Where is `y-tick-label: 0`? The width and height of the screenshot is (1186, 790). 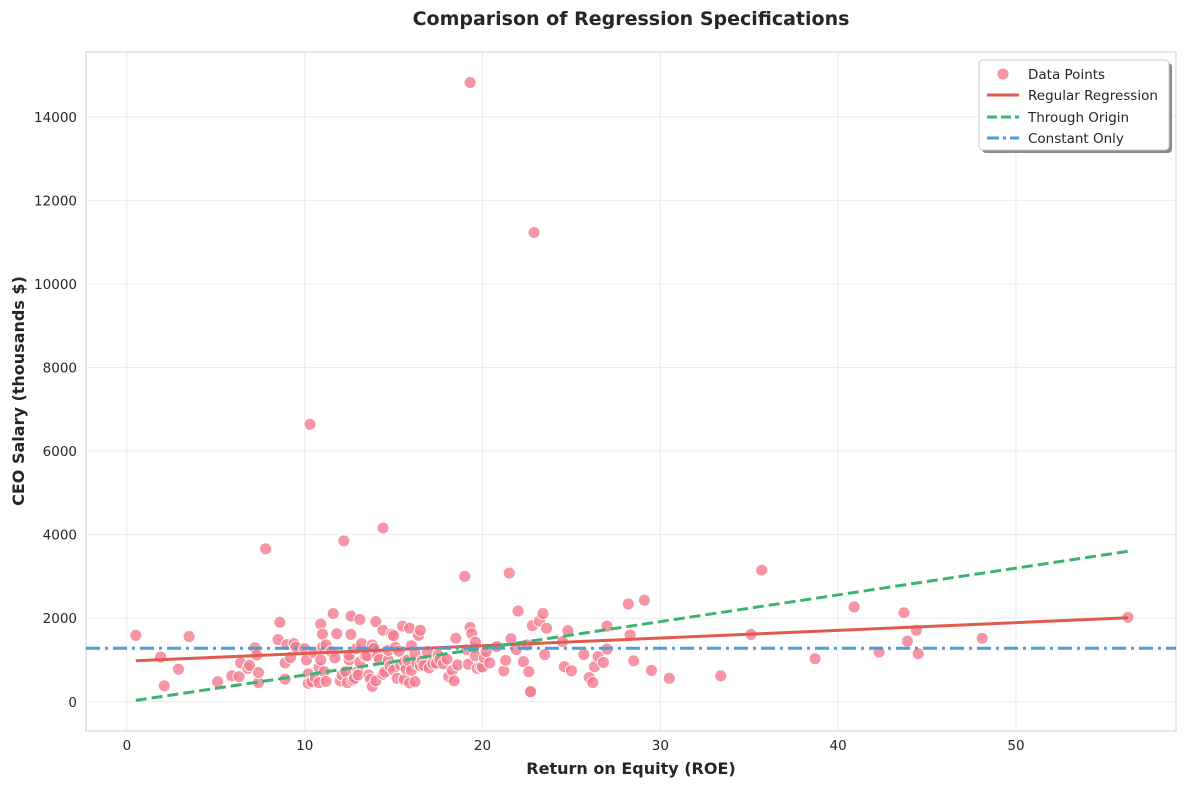 y-tick-label: 0 is located at coordinates (72, 703).